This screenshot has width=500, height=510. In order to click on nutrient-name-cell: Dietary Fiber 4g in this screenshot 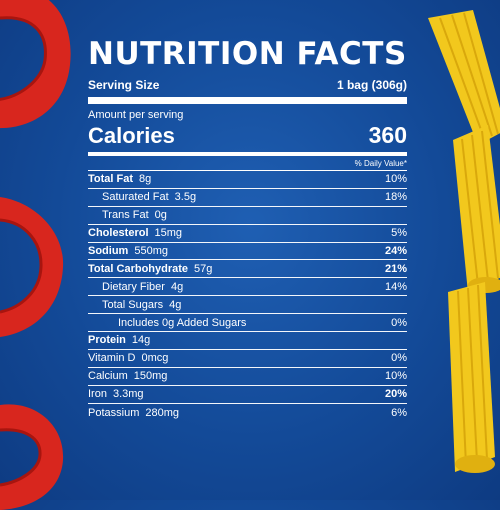, I will do `click(135, 287)`.